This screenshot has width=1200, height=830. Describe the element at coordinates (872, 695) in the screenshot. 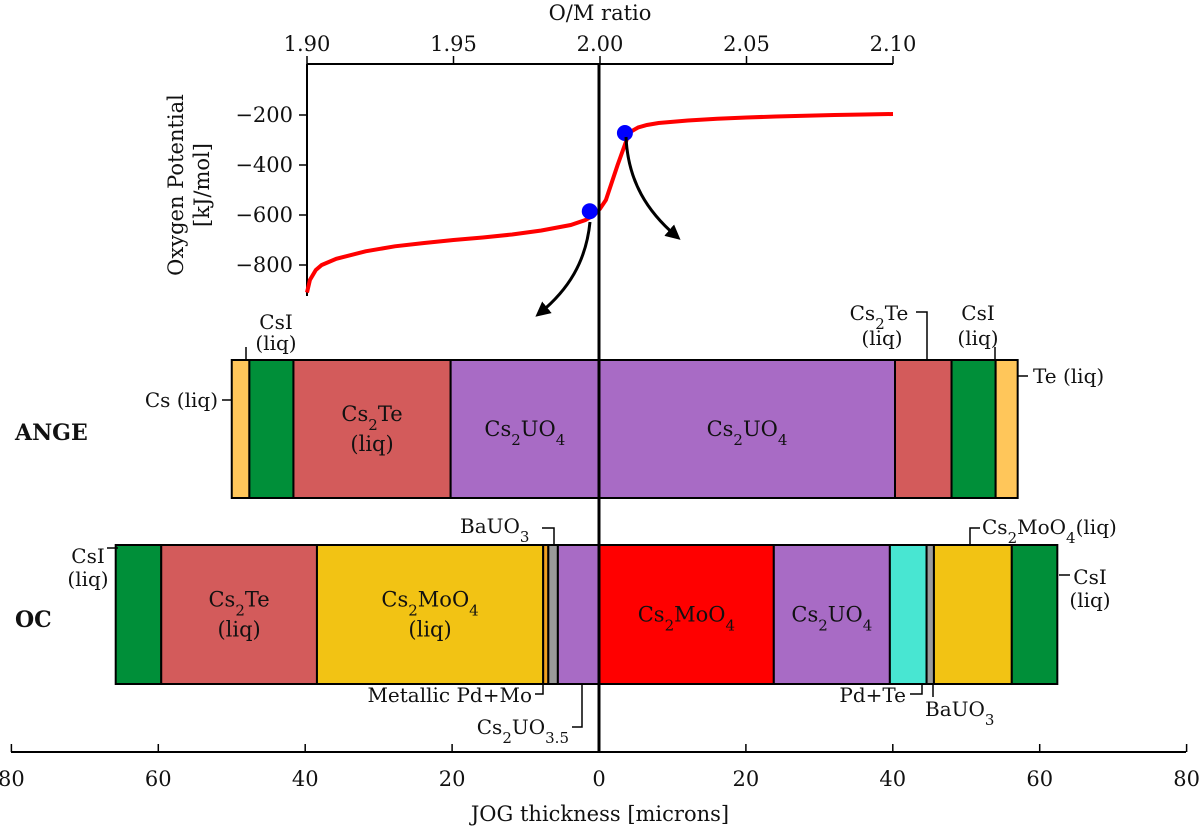

I see `oc-pd-te: Pd+Te` at that location.